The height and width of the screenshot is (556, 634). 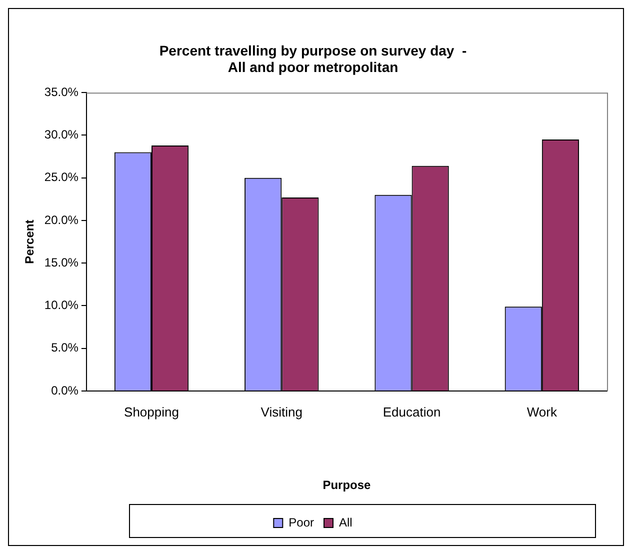 I want to click on legend-label: Poor, so click(x=301, y=522).